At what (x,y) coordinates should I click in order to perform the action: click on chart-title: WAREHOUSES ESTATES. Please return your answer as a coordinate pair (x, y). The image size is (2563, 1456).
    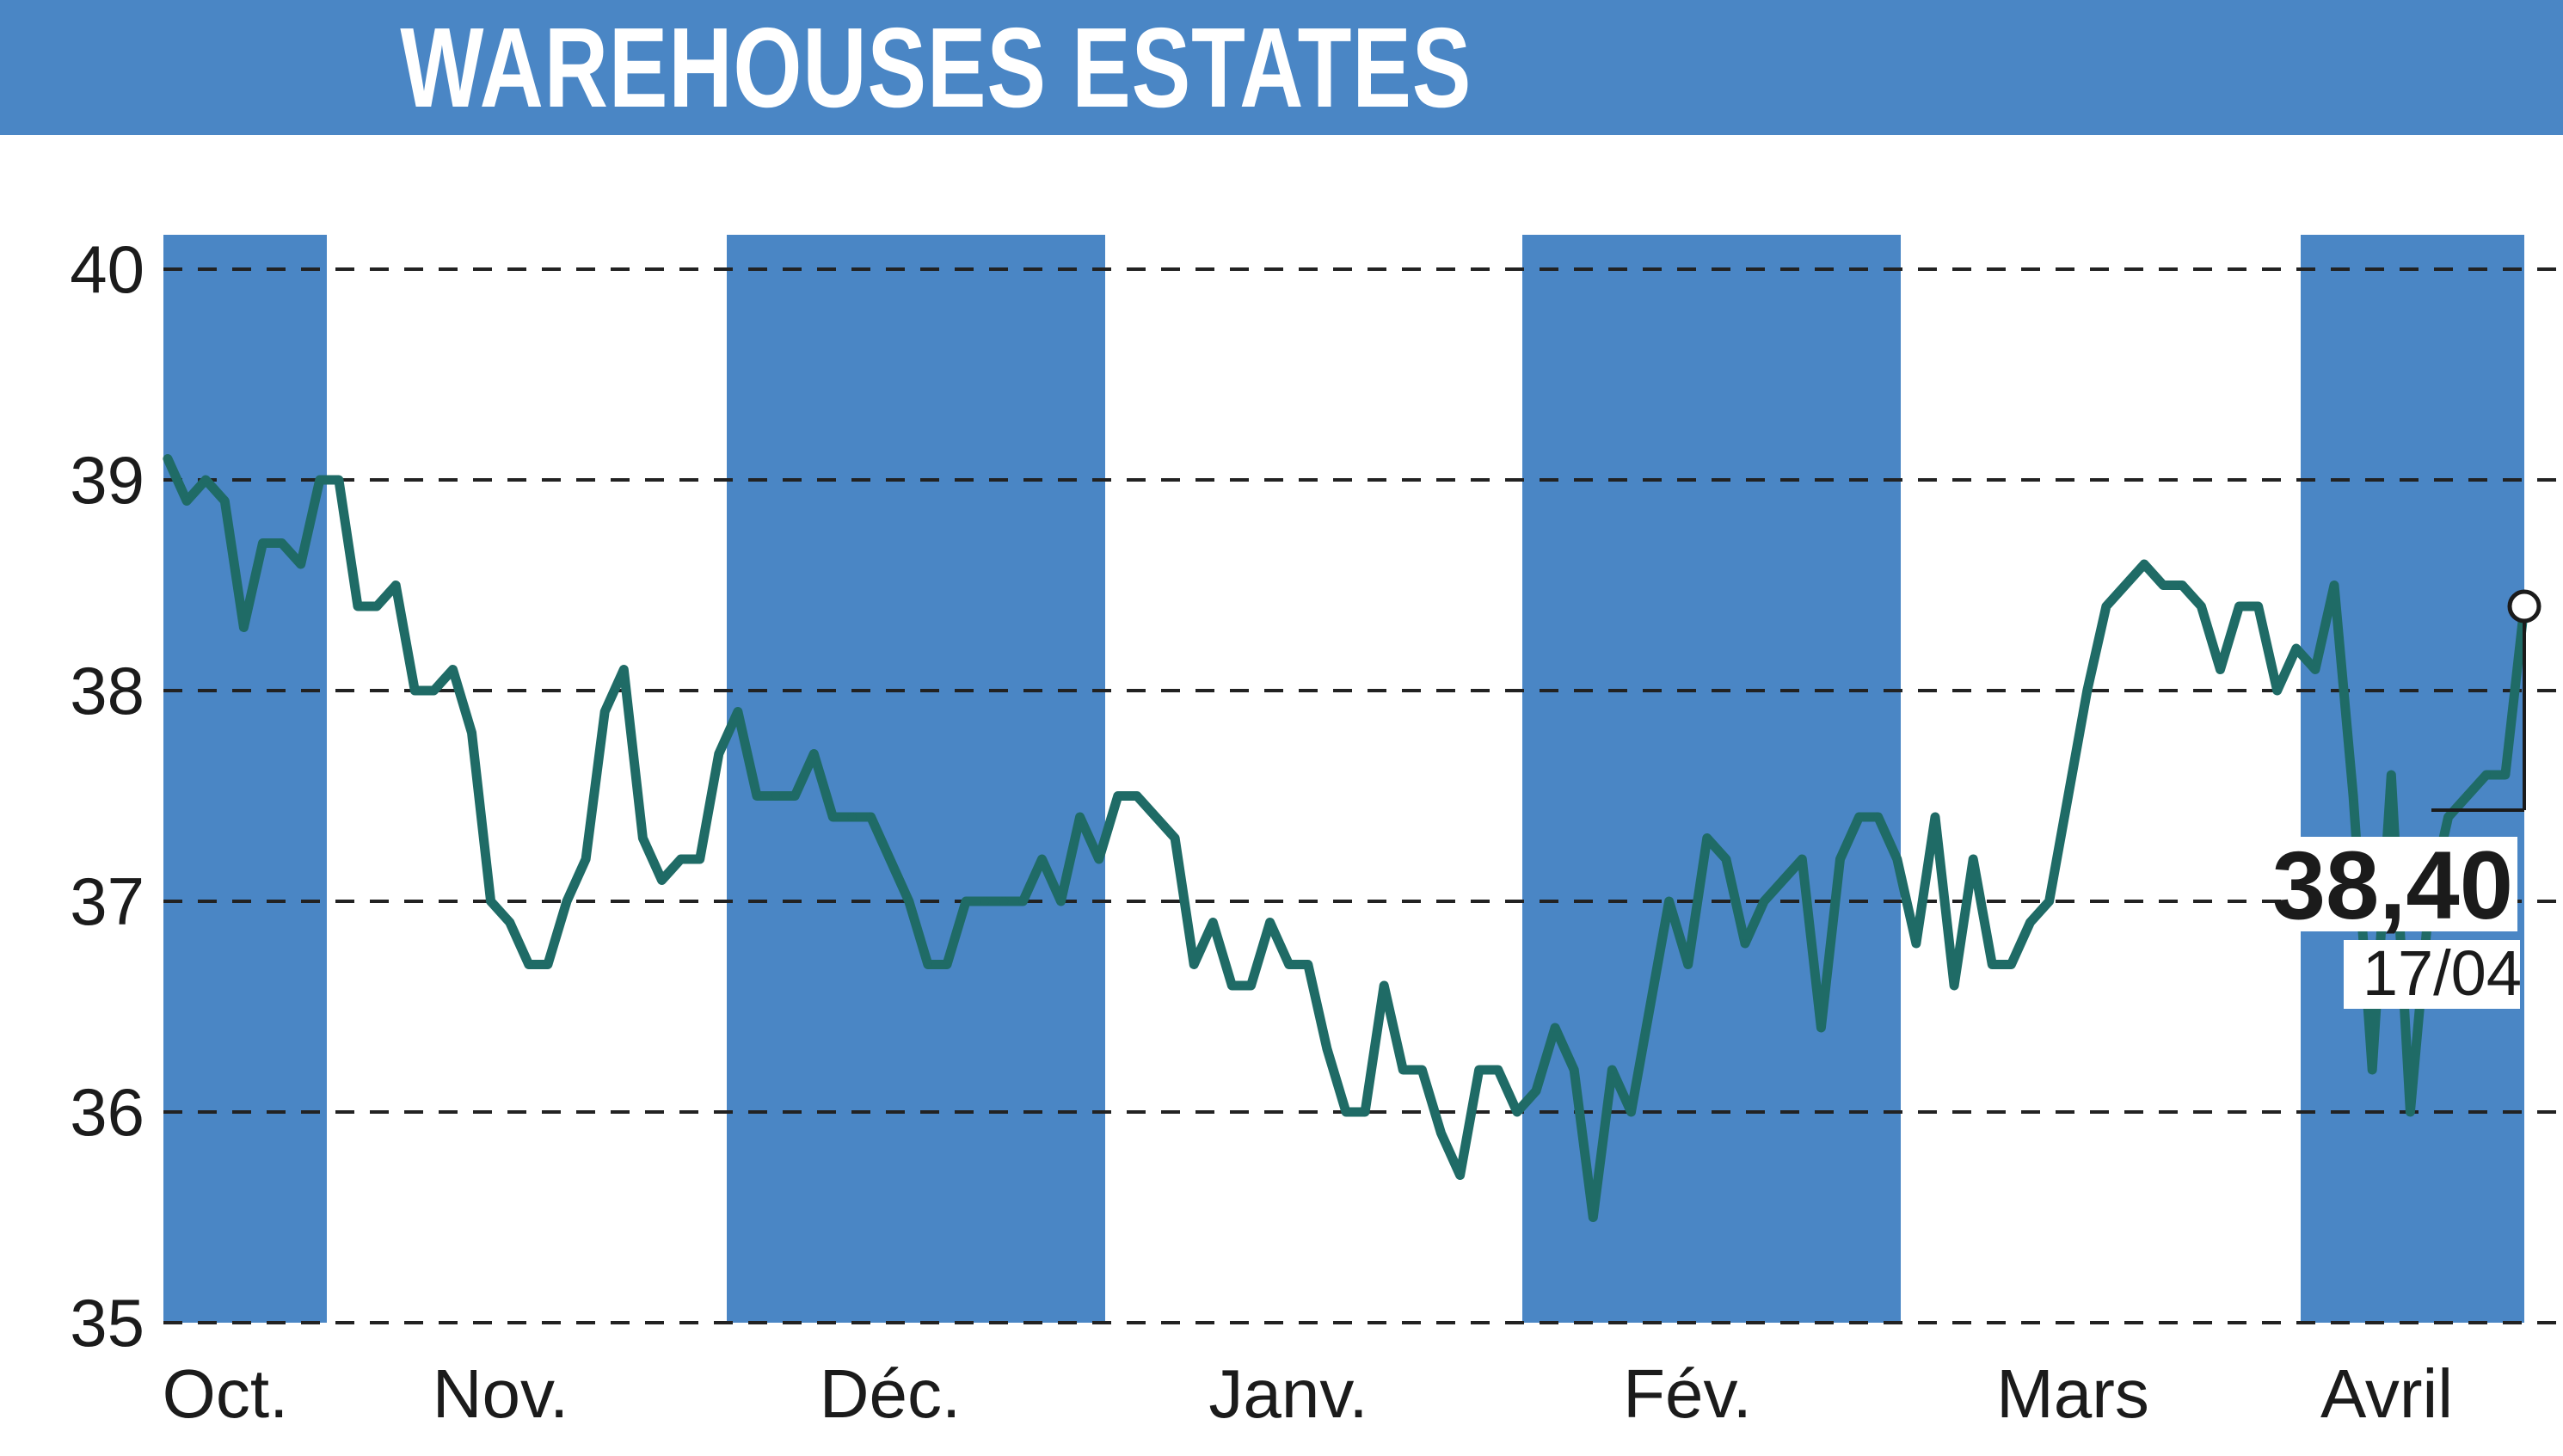
    Looking at the image, I should click on (936, 67).